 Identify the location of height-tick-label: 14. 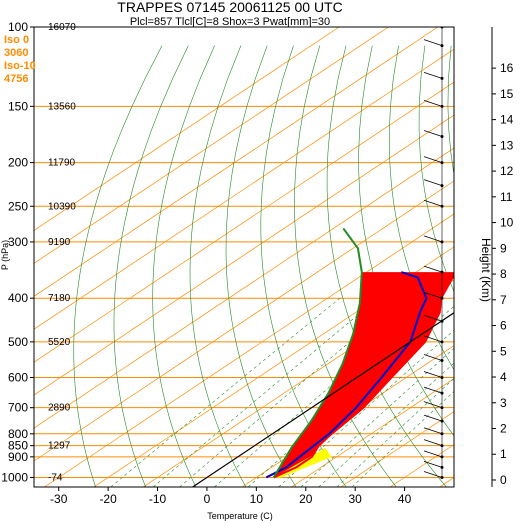
(507, 120).